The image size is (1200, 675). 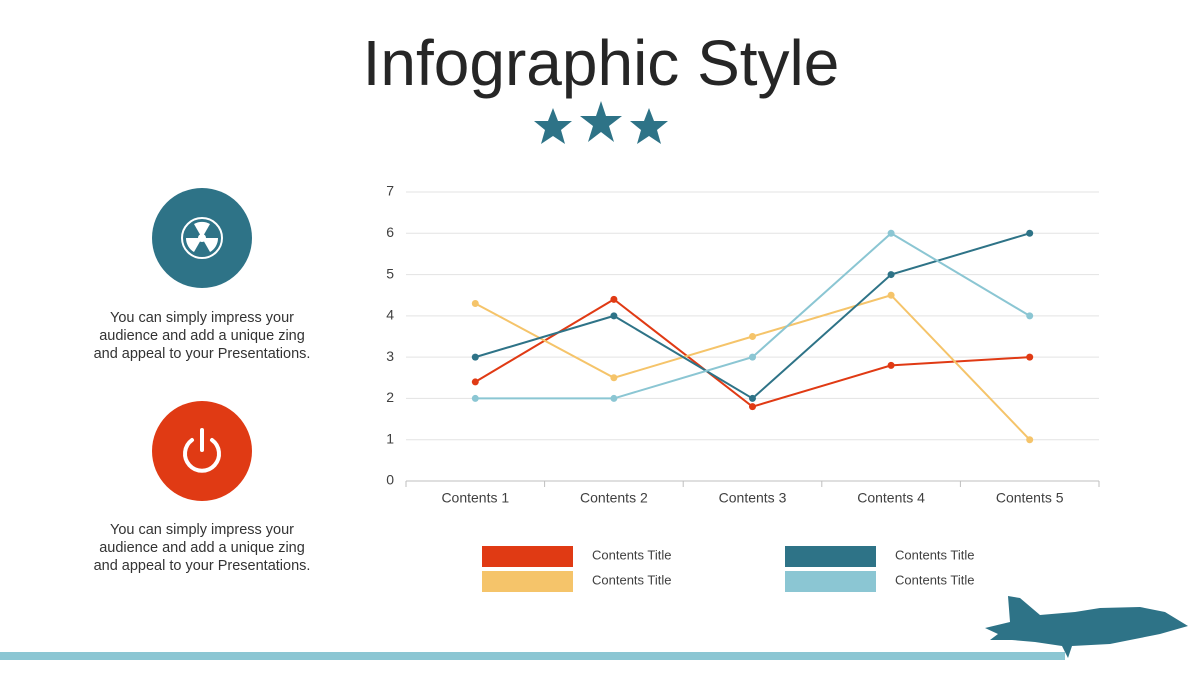 What do you see at coordinates (390, 273) in the screenshot?
I see `y-tick-label: 5` at bounding box center [390, 273].